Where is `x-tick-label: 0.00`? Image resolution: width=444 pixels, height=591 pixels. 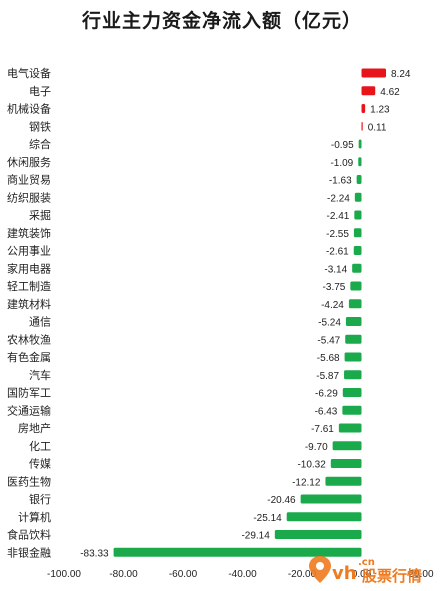
x-tick-label: 0.00 is located at coordinates (362, 574).